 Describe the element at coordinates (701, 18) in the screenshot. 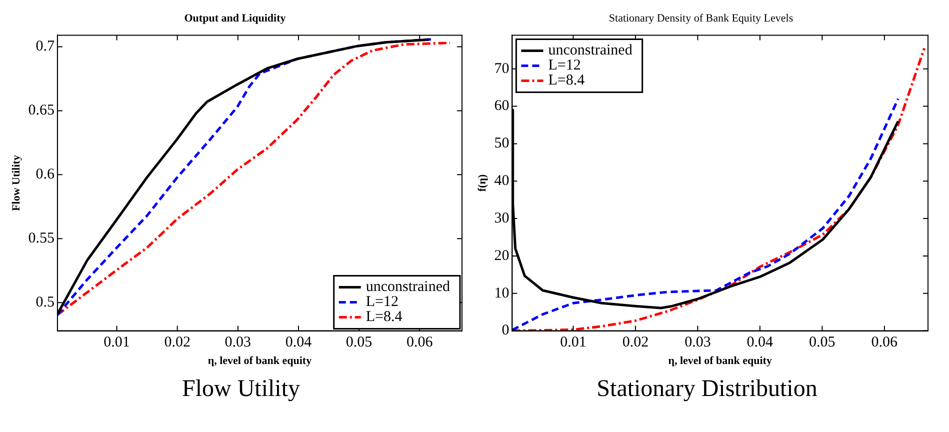

I see `chart-title: Stationary Density of Bank Equity Levels` at that location.